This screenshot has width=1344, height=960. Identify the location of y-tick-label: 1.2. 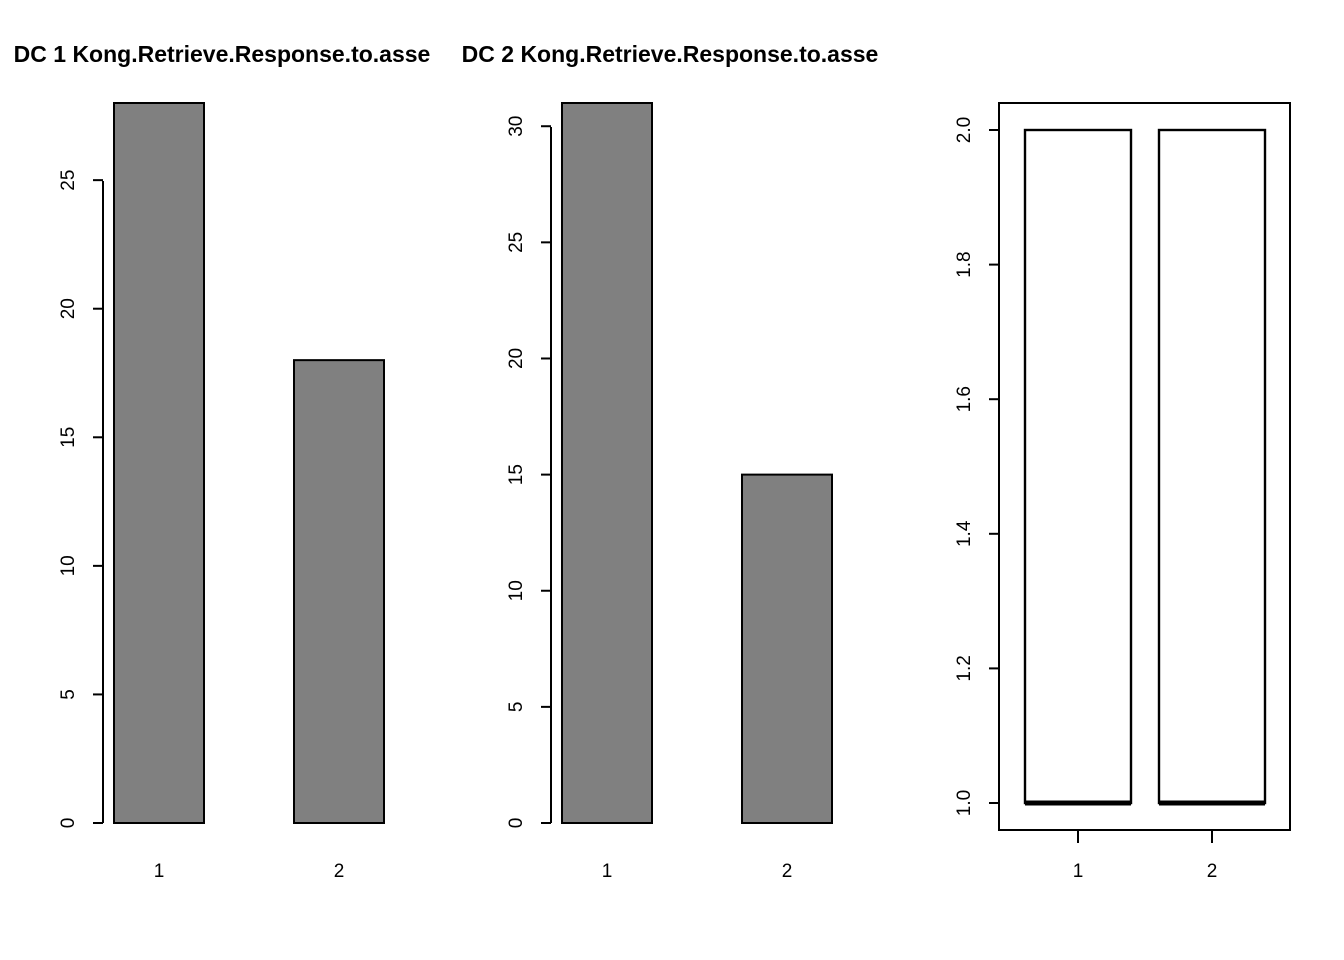
(964, 668).